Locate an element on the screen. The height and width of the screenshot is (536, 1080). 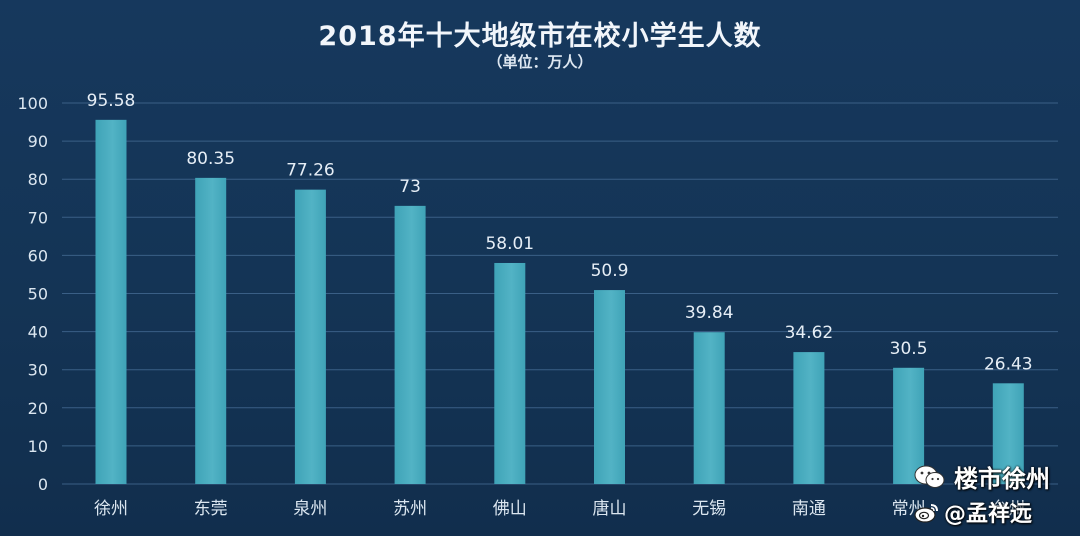
data-label: 58.01 is located at coordinates (509, 244).